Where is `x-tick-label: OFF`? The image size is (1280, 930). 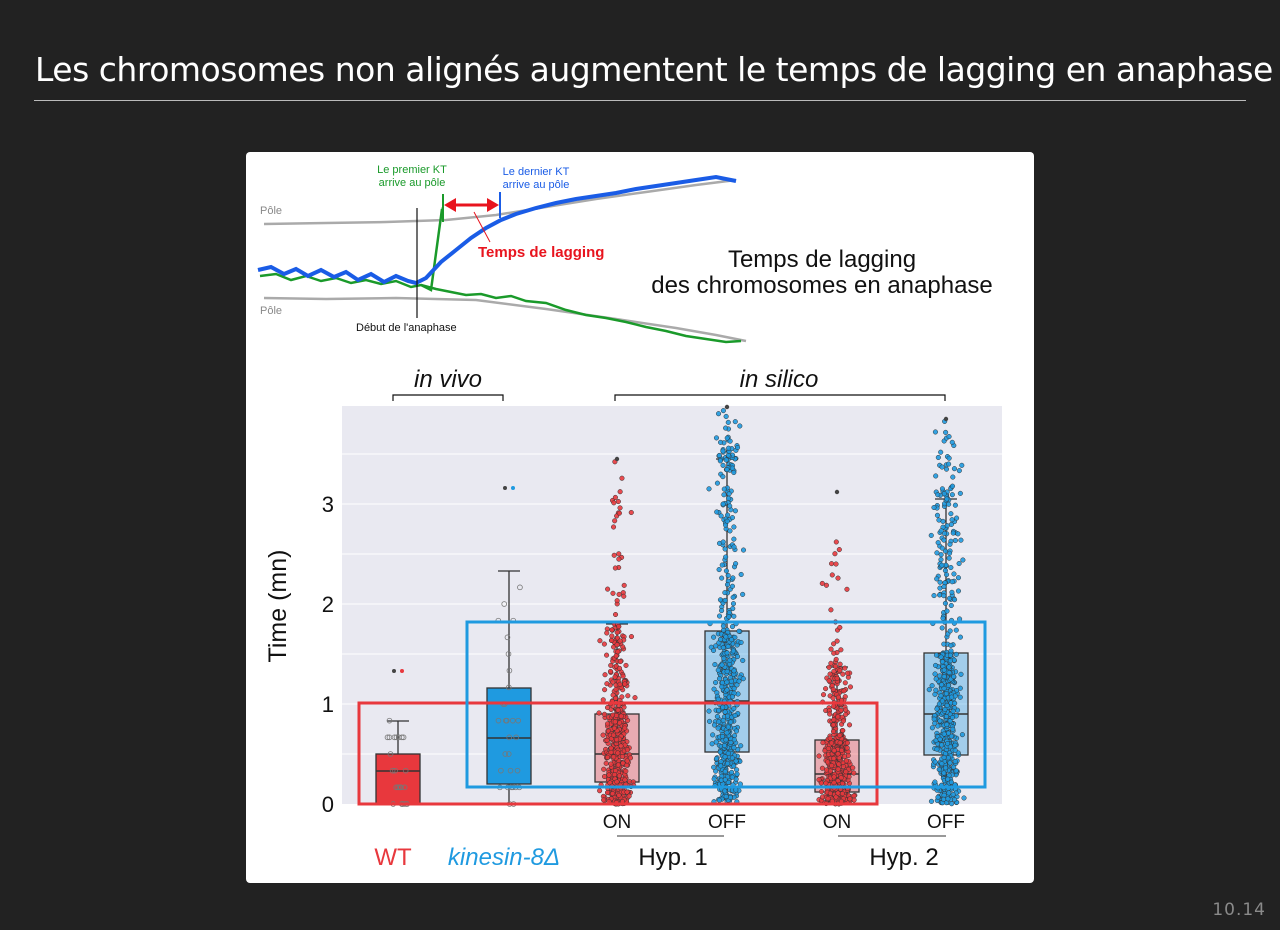
x-tick-label: OFF is located at coordinates (727, 822).